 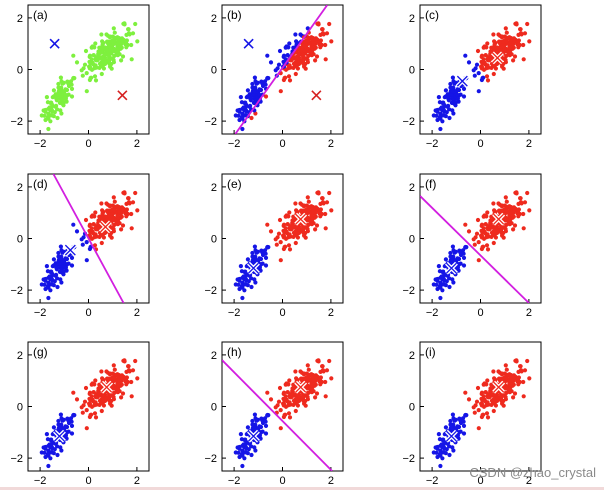 What do you see at coordinates (432, 481) in the screenshot?
I see `x-tick-label: −2` at bounding box center [432, 481].